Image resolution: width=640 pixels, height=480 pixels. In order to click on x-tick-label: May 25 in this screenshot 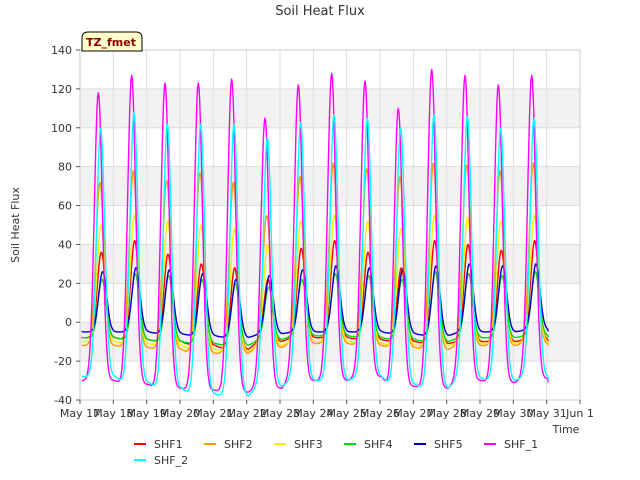, I will do `click(347, 413)`.